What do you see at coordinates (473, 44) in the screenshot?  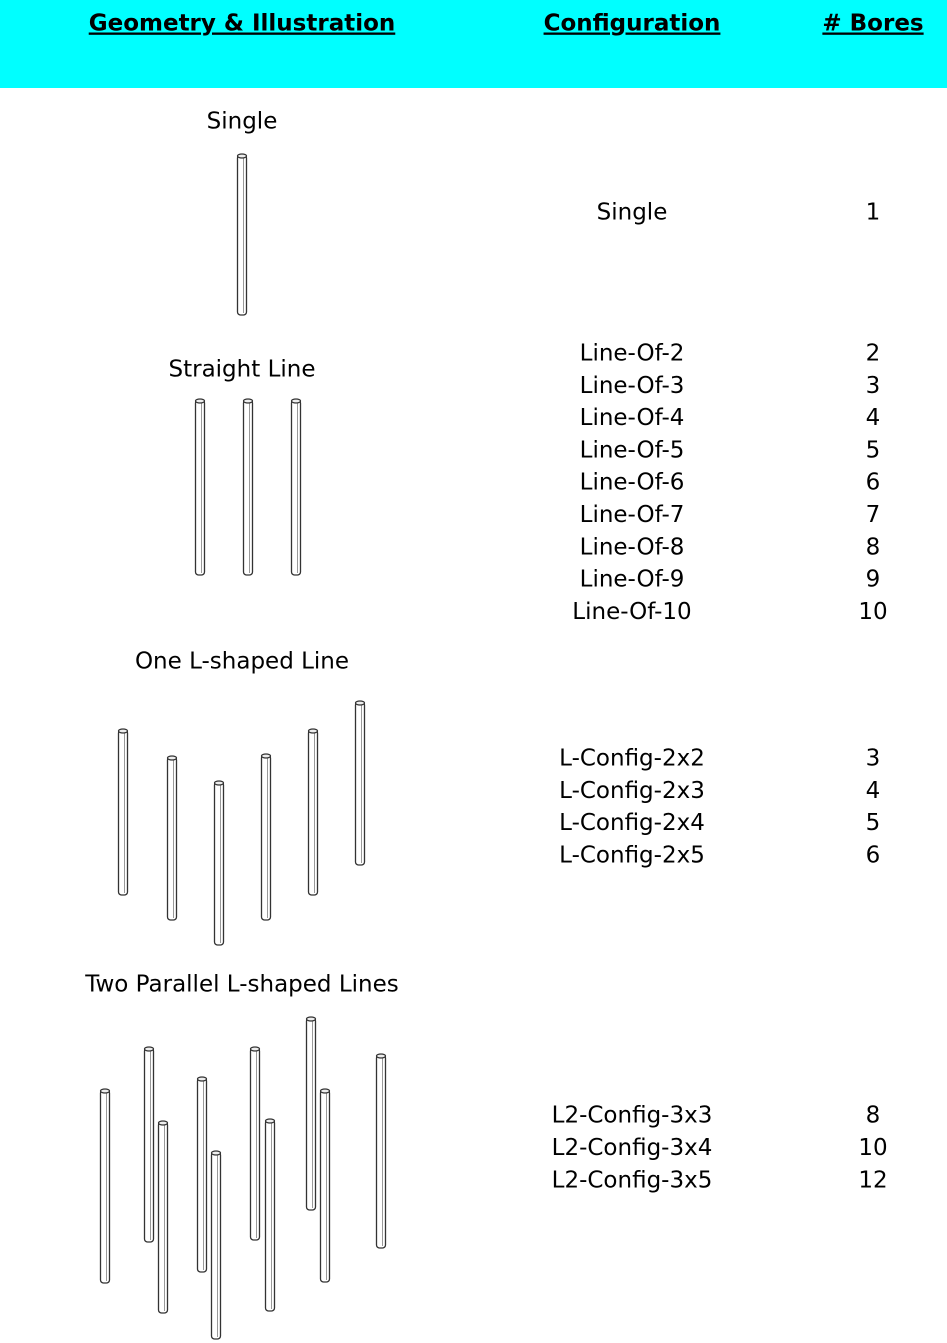 I see `header-bar` at bounding box center [473, 44].